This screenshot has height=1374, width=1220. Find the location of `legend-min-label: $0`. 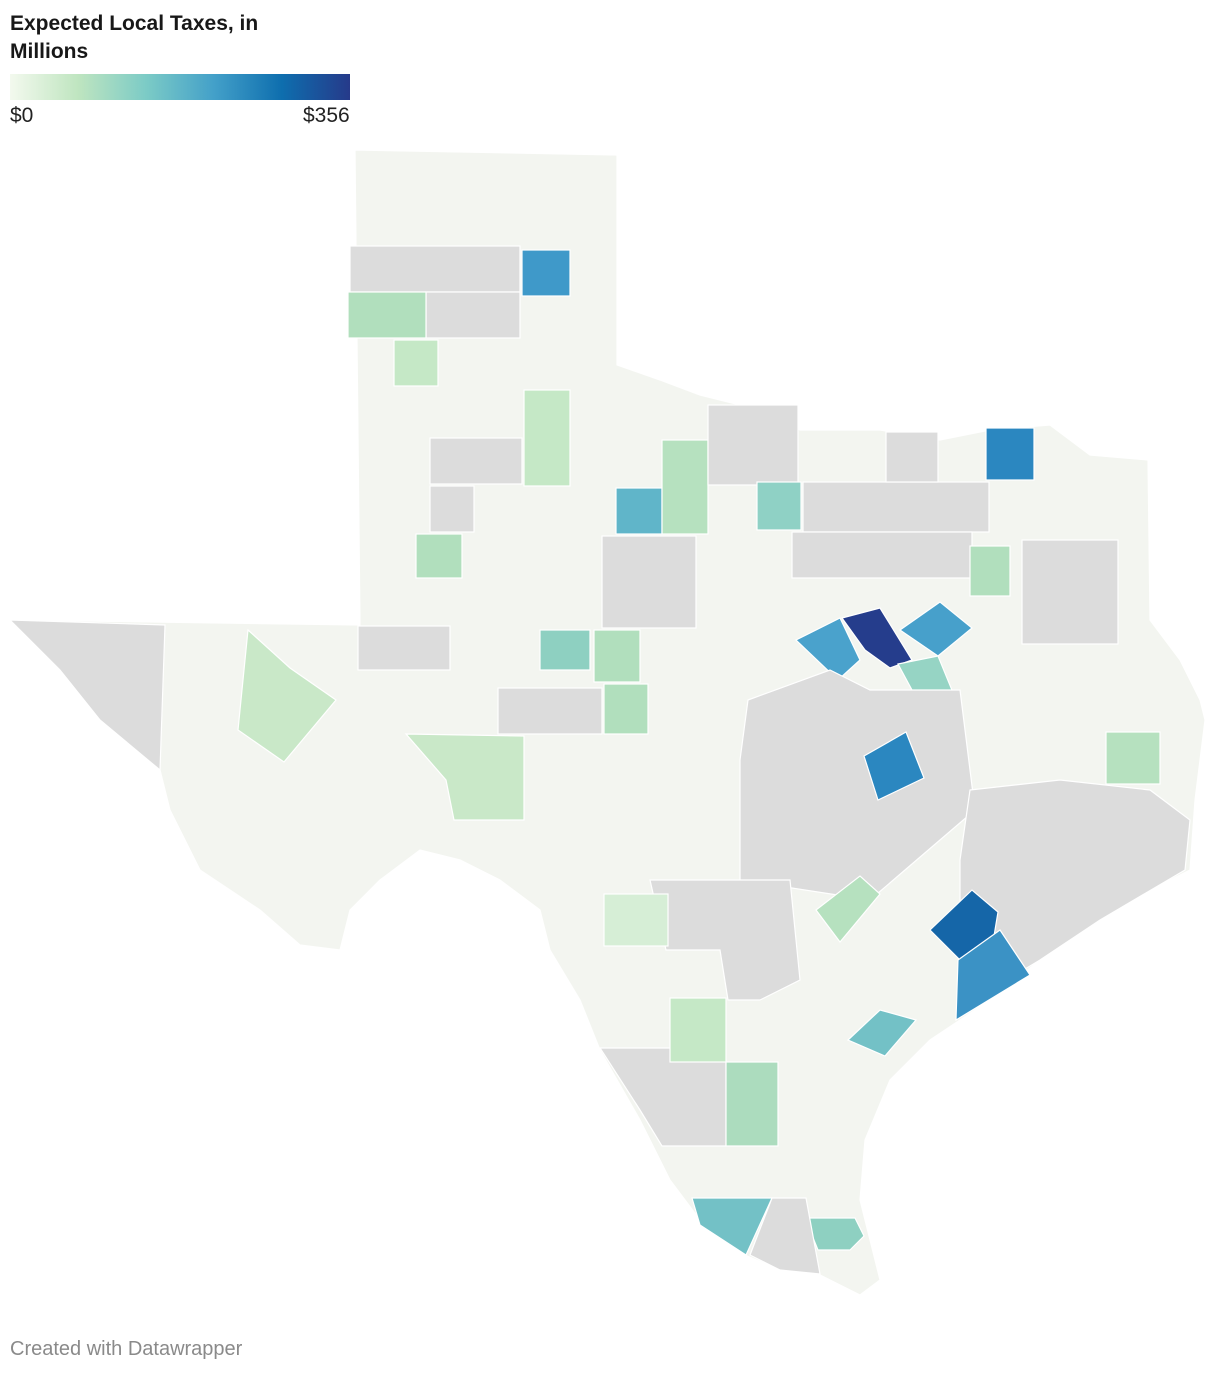

legend-min-label: $0 is located at coordinates (22, 115).